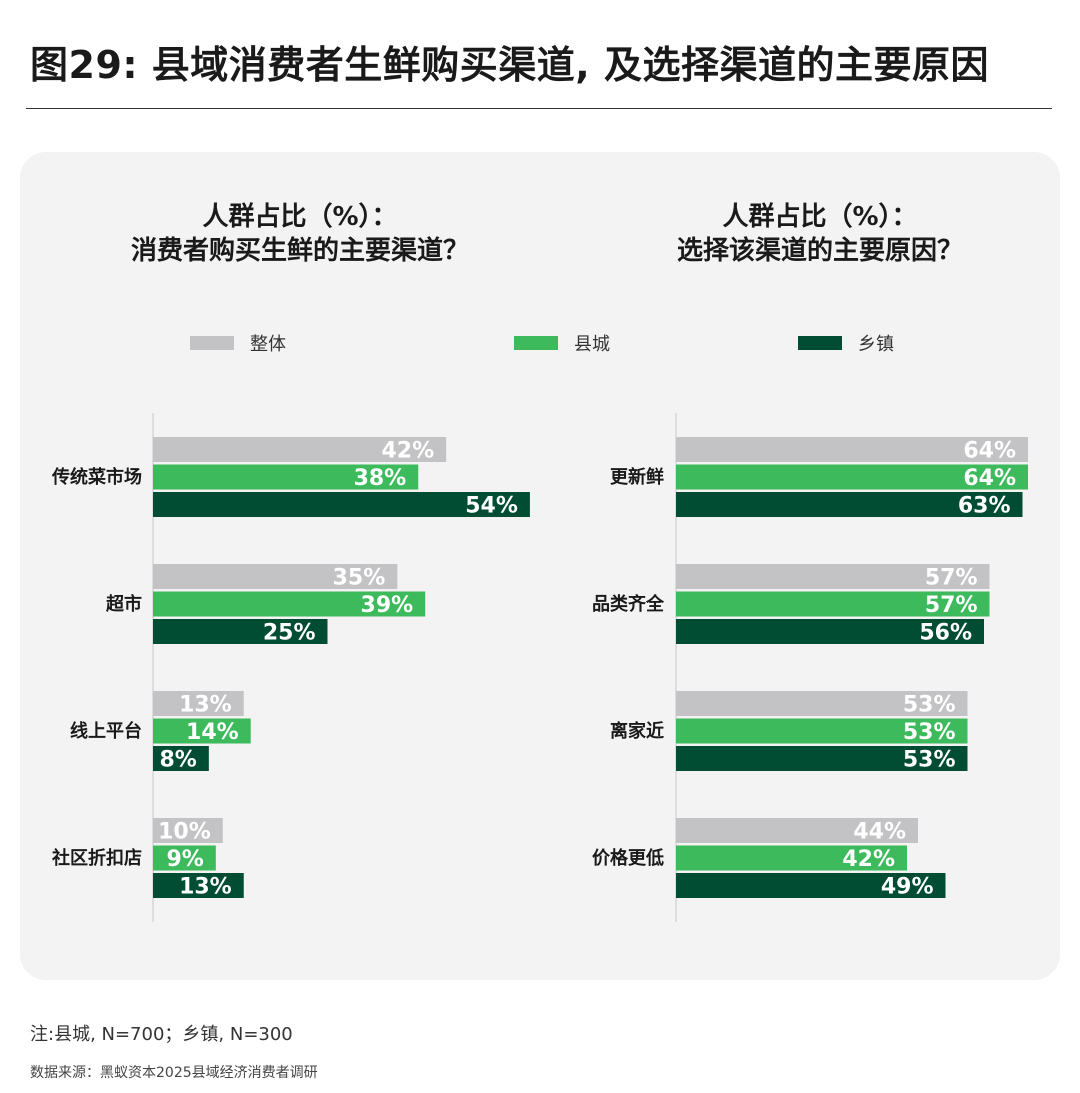 The image size is (1080, 1093). I want to click on chart-1-data-label-county: 38%, so click(380, 478).